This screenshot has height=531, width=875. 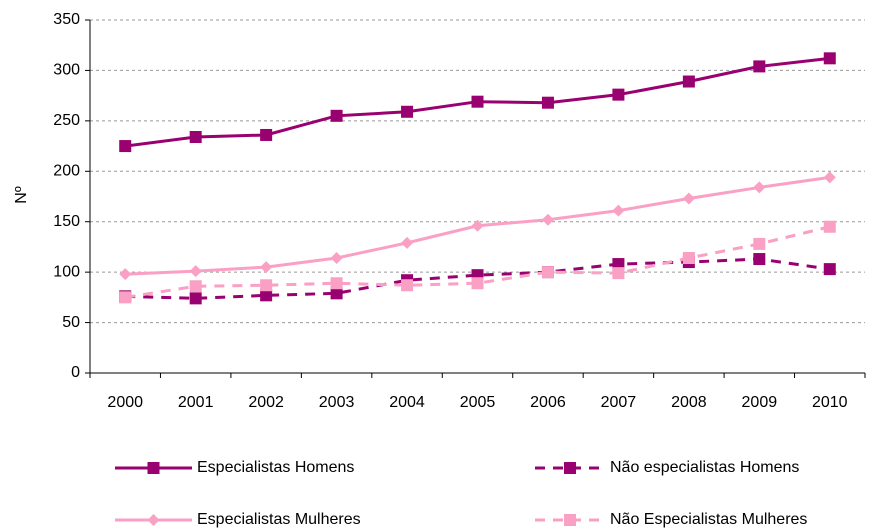 What do you see at coordinates (704, 467) in the screenshot?
I see `legend-label: Não especialistas Homens` at bounding box center [704, 467].